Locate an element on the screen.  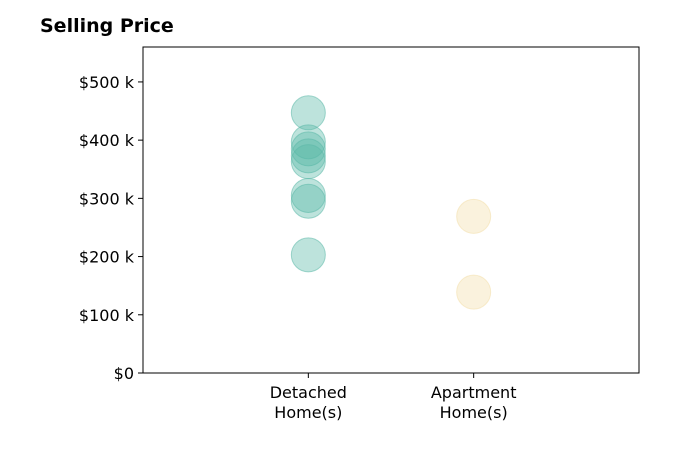
y-tick-label: $0 is located at coordinates (124, 373).